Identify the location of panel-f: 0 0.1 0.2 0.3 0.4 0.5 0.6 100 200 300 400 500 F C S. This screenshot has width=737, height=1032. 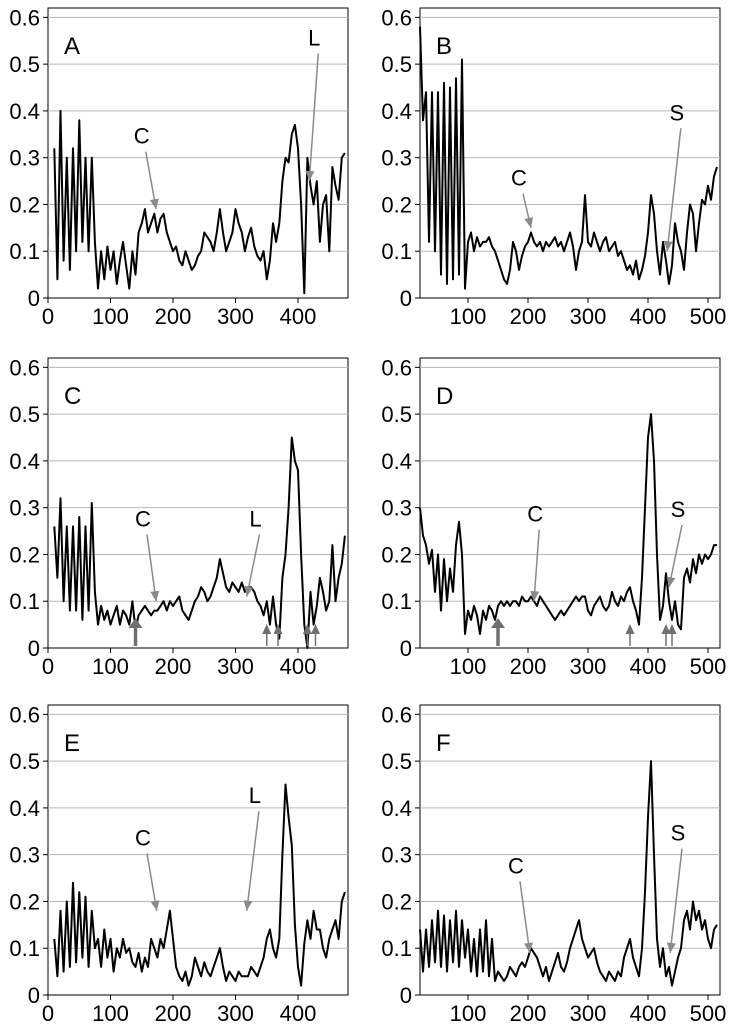
(553, 864).